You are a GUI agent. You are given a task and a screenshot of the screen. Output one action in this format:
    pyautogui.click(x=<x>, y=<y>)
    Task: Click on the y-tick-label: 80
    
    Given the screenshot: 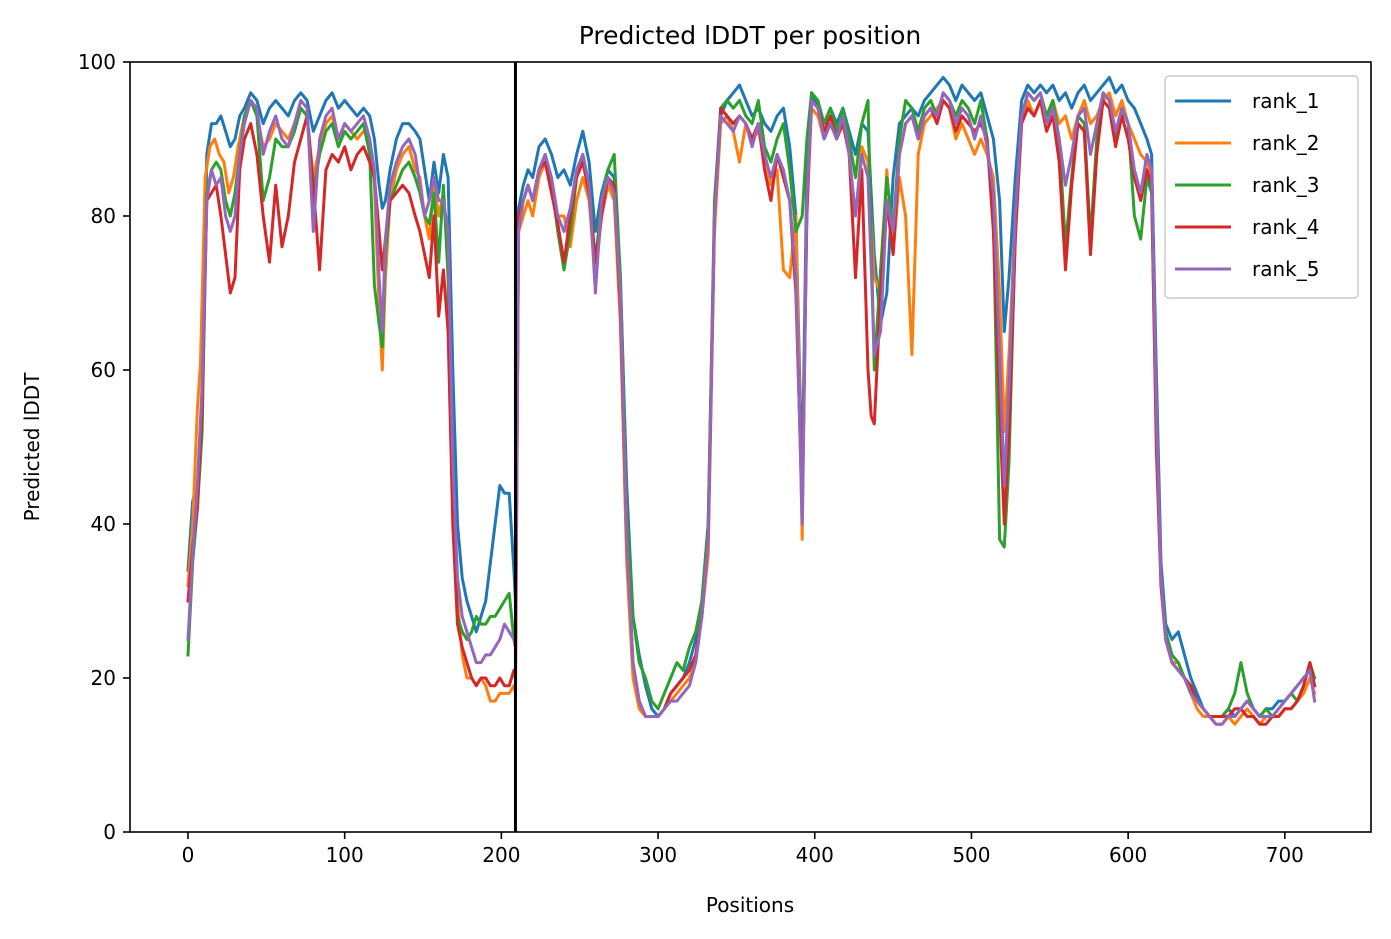 What is the action you would take?
    pyautogui.click(x=103, y=216)
    